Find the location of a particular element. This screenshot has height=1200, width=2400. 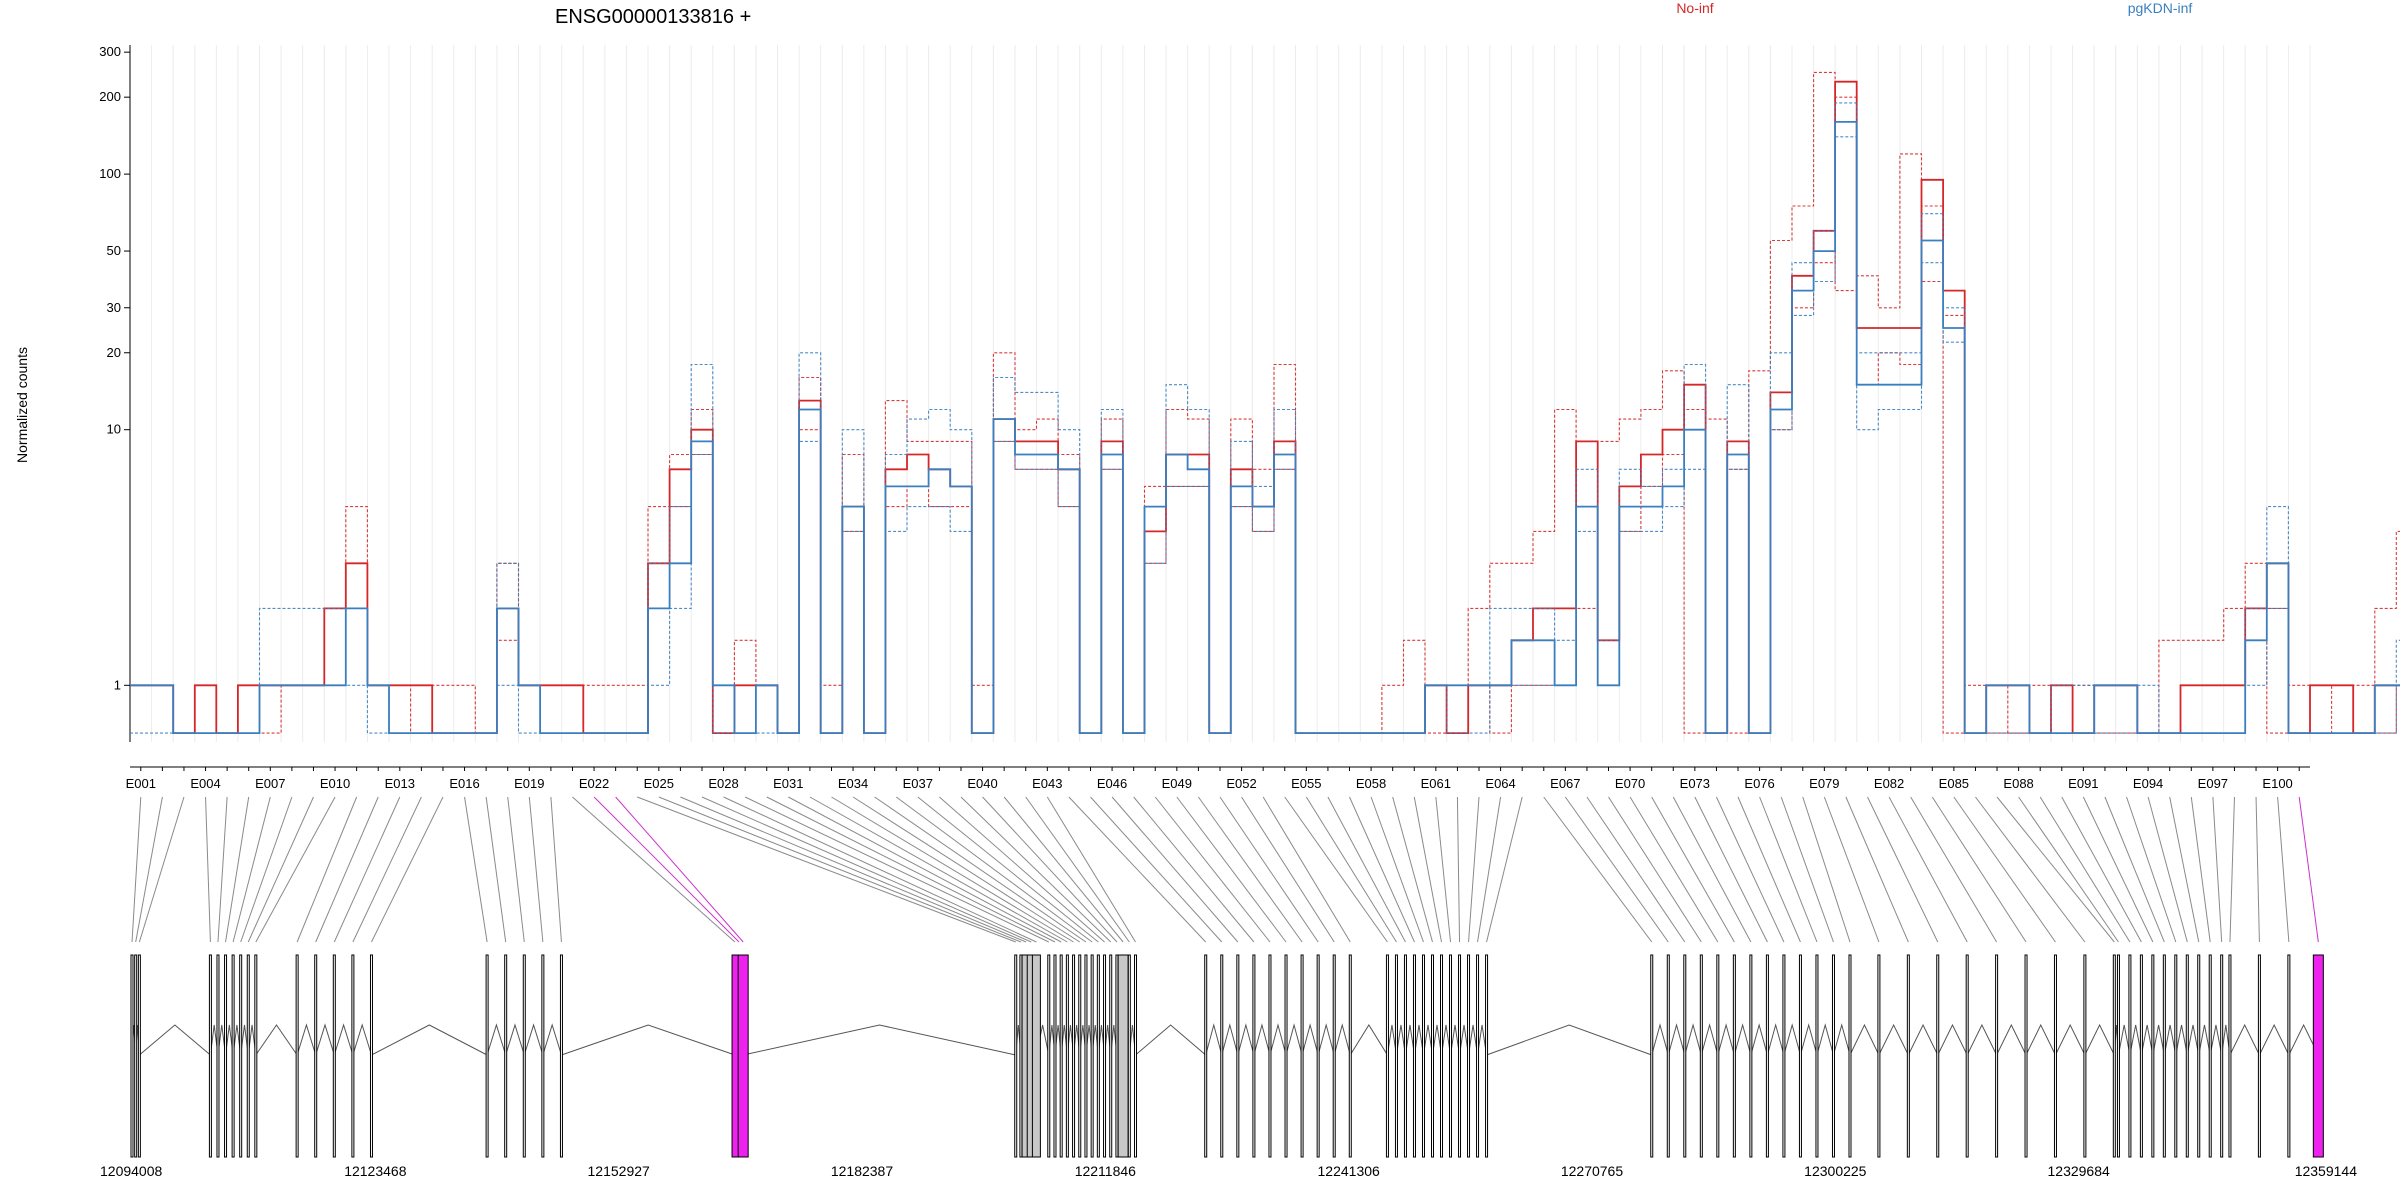

exon-label: E007 is located at coordinates (270, 783).